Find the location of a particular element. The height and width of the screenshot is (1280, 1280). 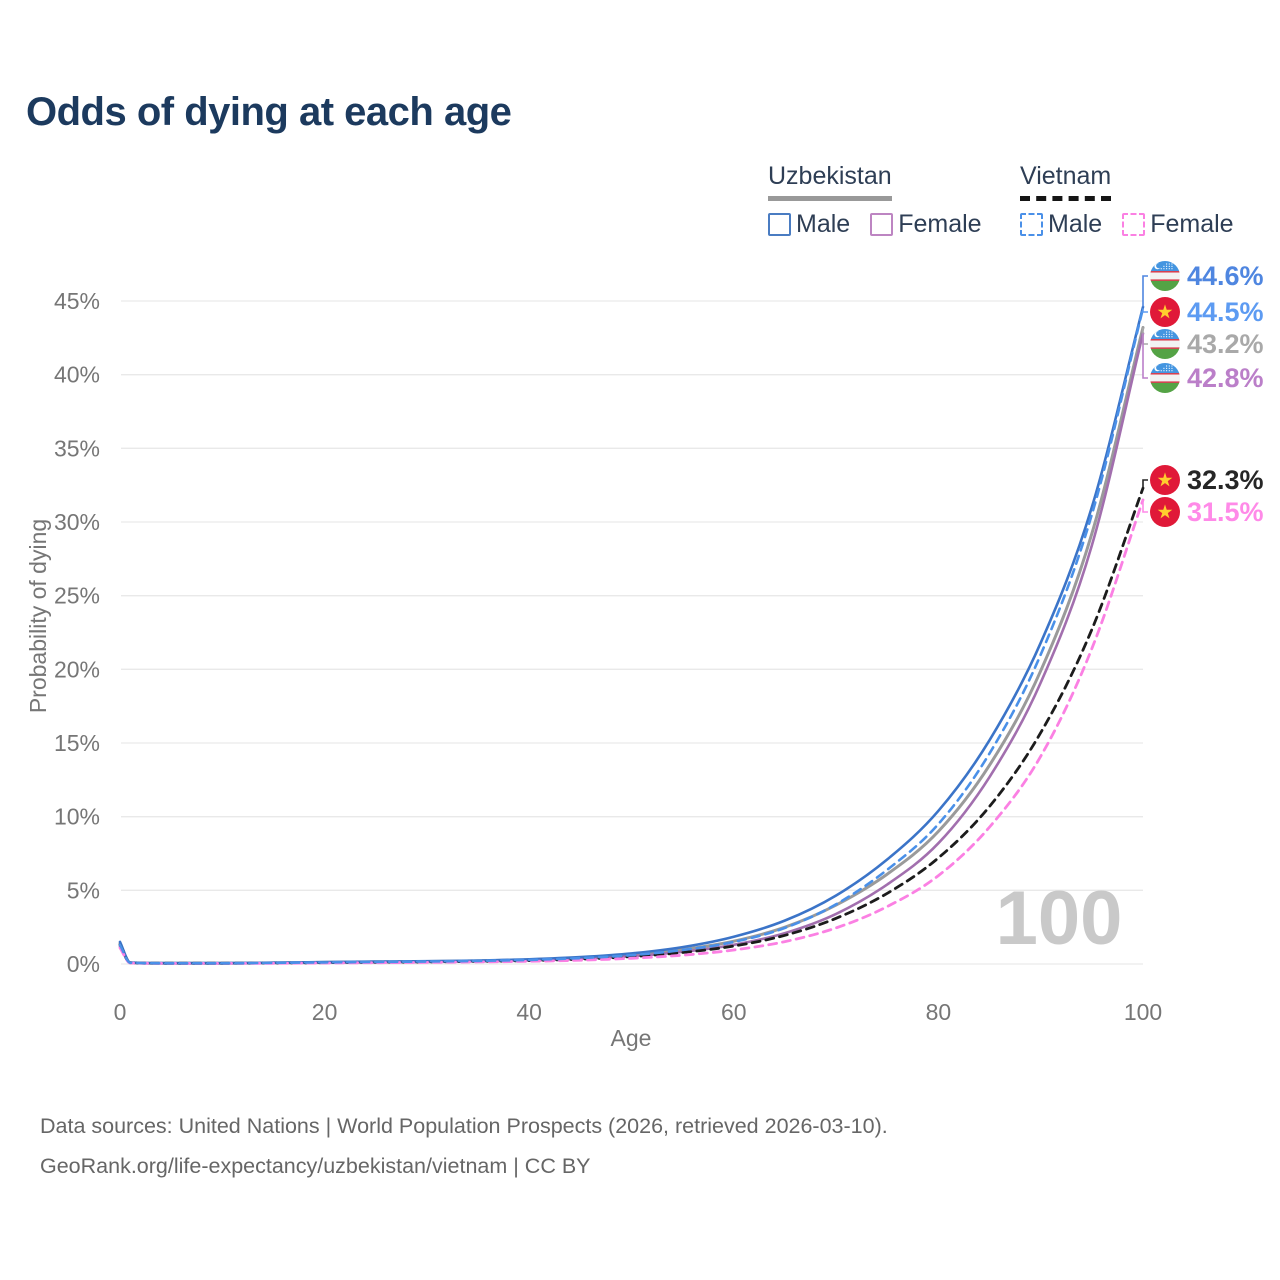

label-connectors is located at coordinates (1145, 394).